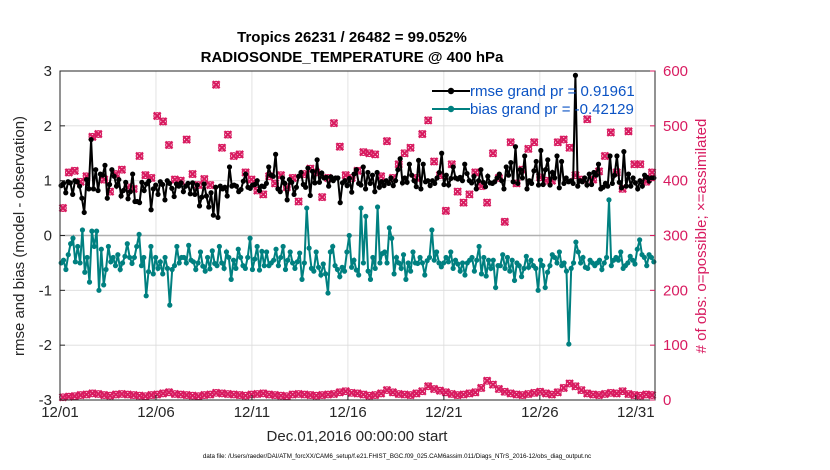  What do you see at coordinates (45, 400) in the screenshot?
I see `y-left-tick-label: -3` at bounding box center [45, 400].